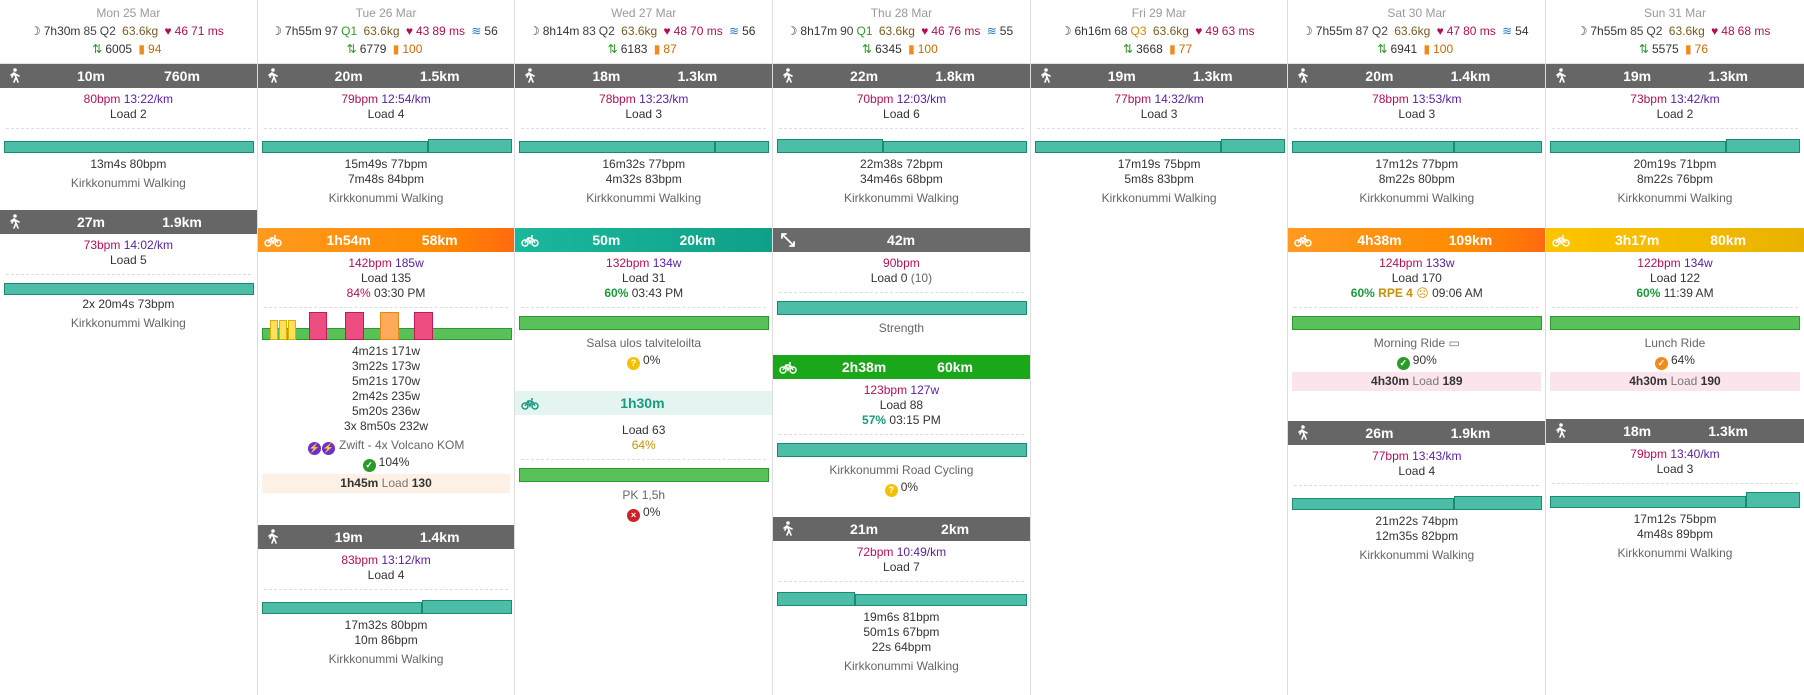 The width and height of the screenshot is (1804, 695). Describe the element at coordinates (1454, 343) in the screenshot. I see `comment-icon: ▭` at that location.